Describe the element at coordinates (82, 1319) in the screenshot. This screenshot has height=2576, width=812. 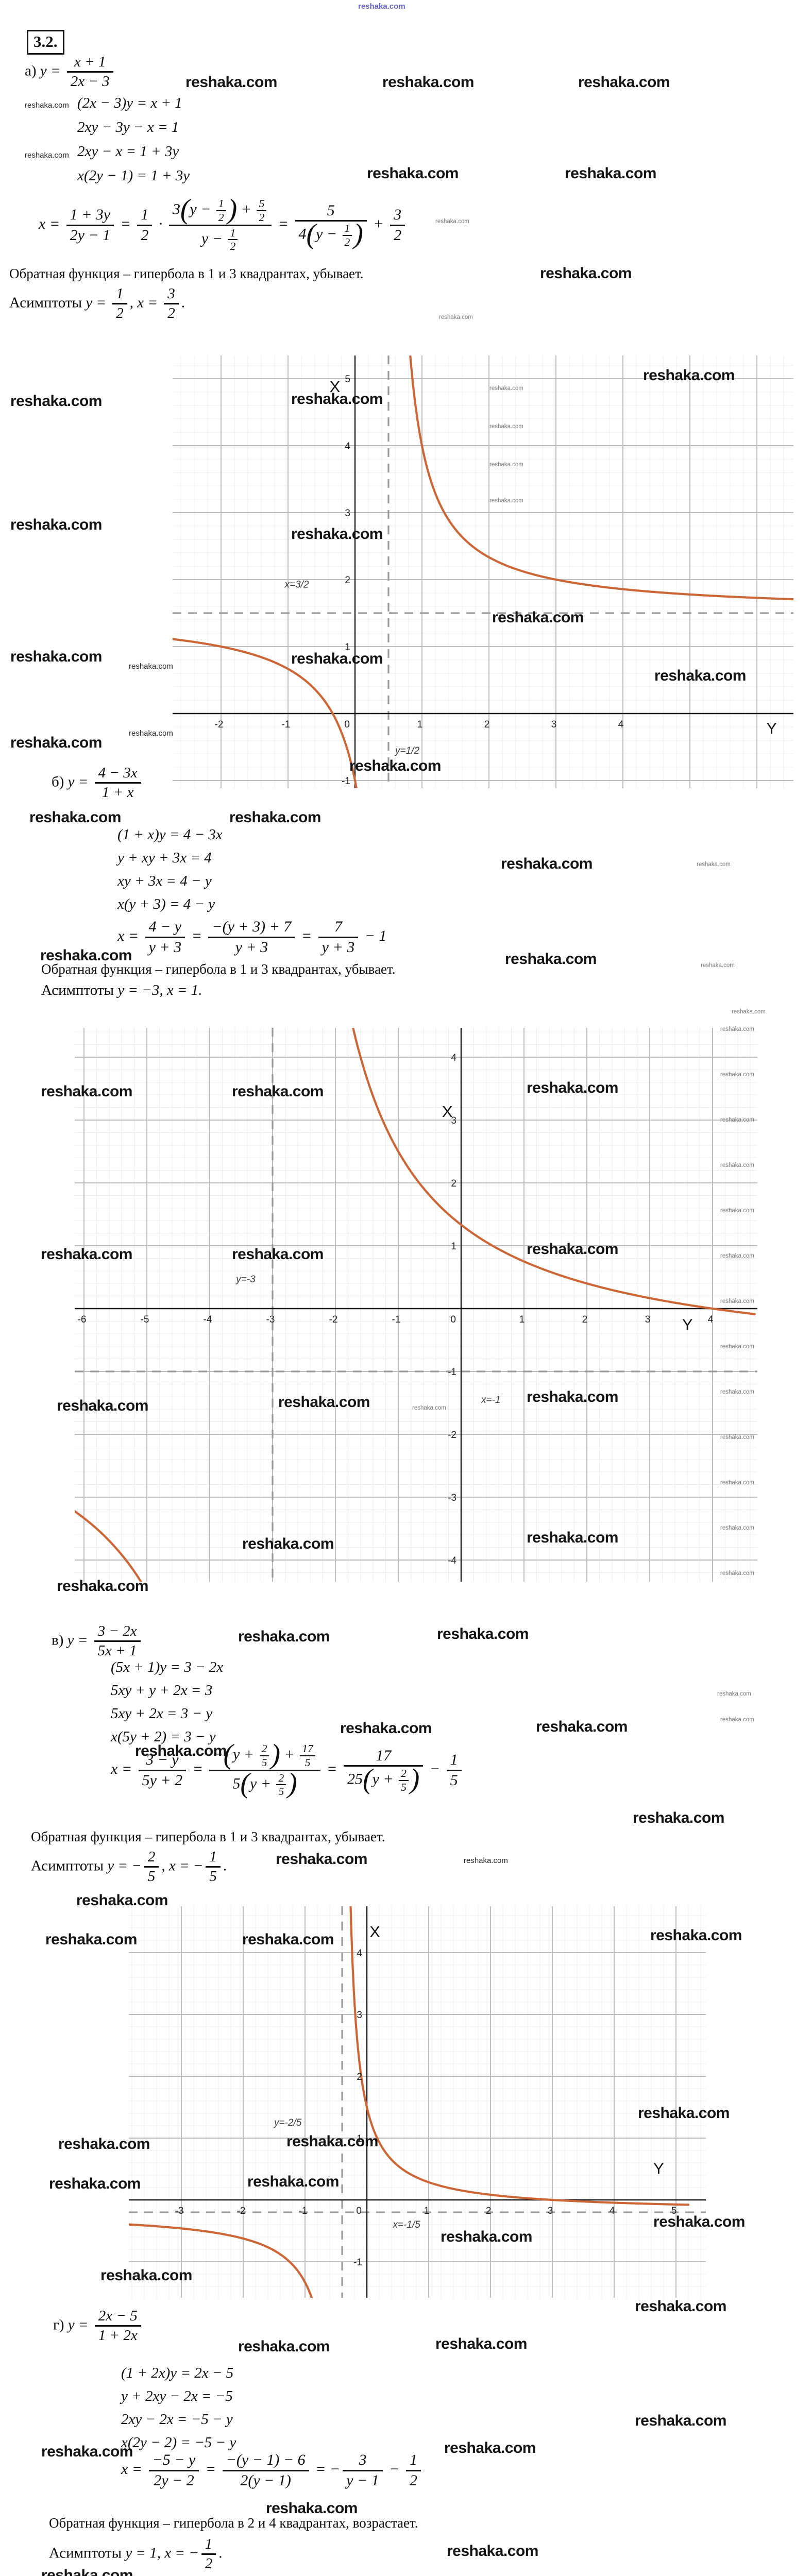
I see `svg-text: -6` at that location.